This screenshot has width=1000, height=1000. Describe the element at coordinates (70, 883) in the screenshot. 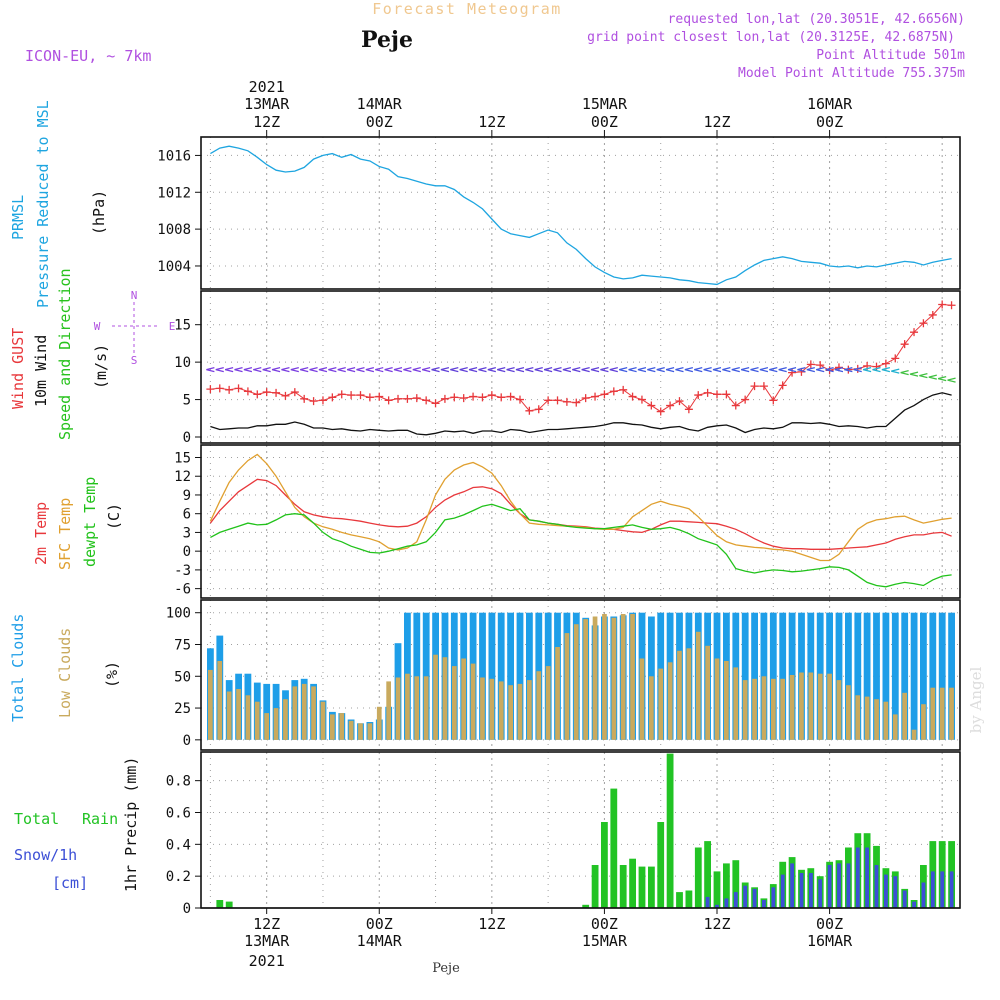

I see `precip-snow-unit: [cm]` at that location.